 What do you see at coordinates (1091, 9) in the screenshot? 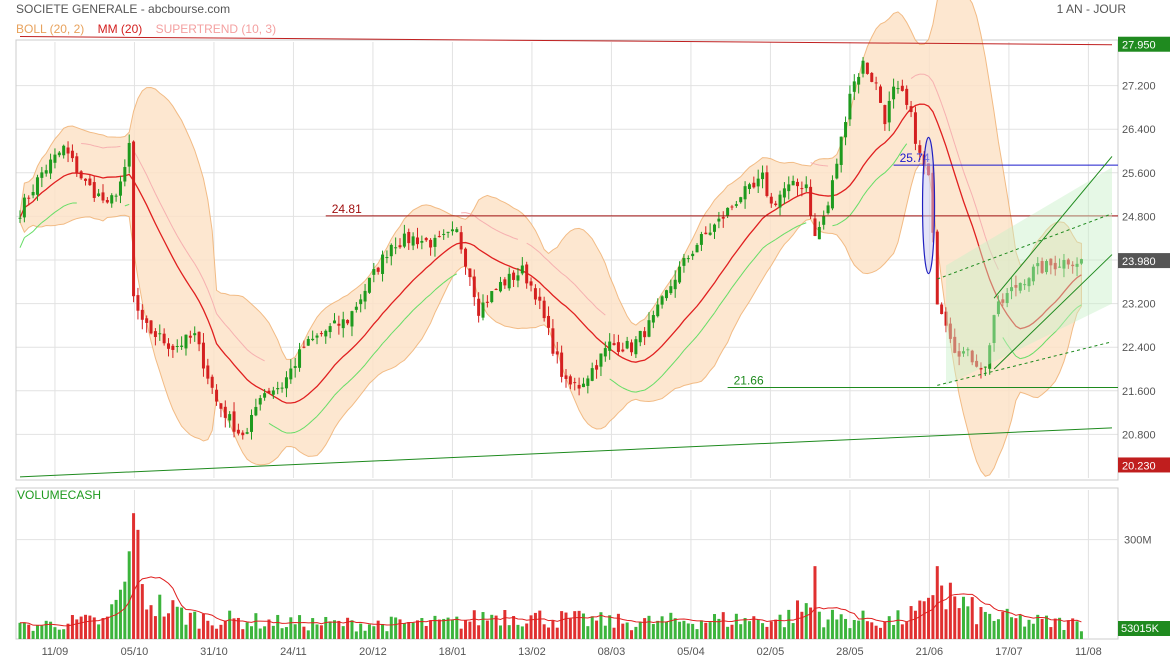
I see `period-selector: 1 AN - JOUR` at bounding box center [1091, 9].